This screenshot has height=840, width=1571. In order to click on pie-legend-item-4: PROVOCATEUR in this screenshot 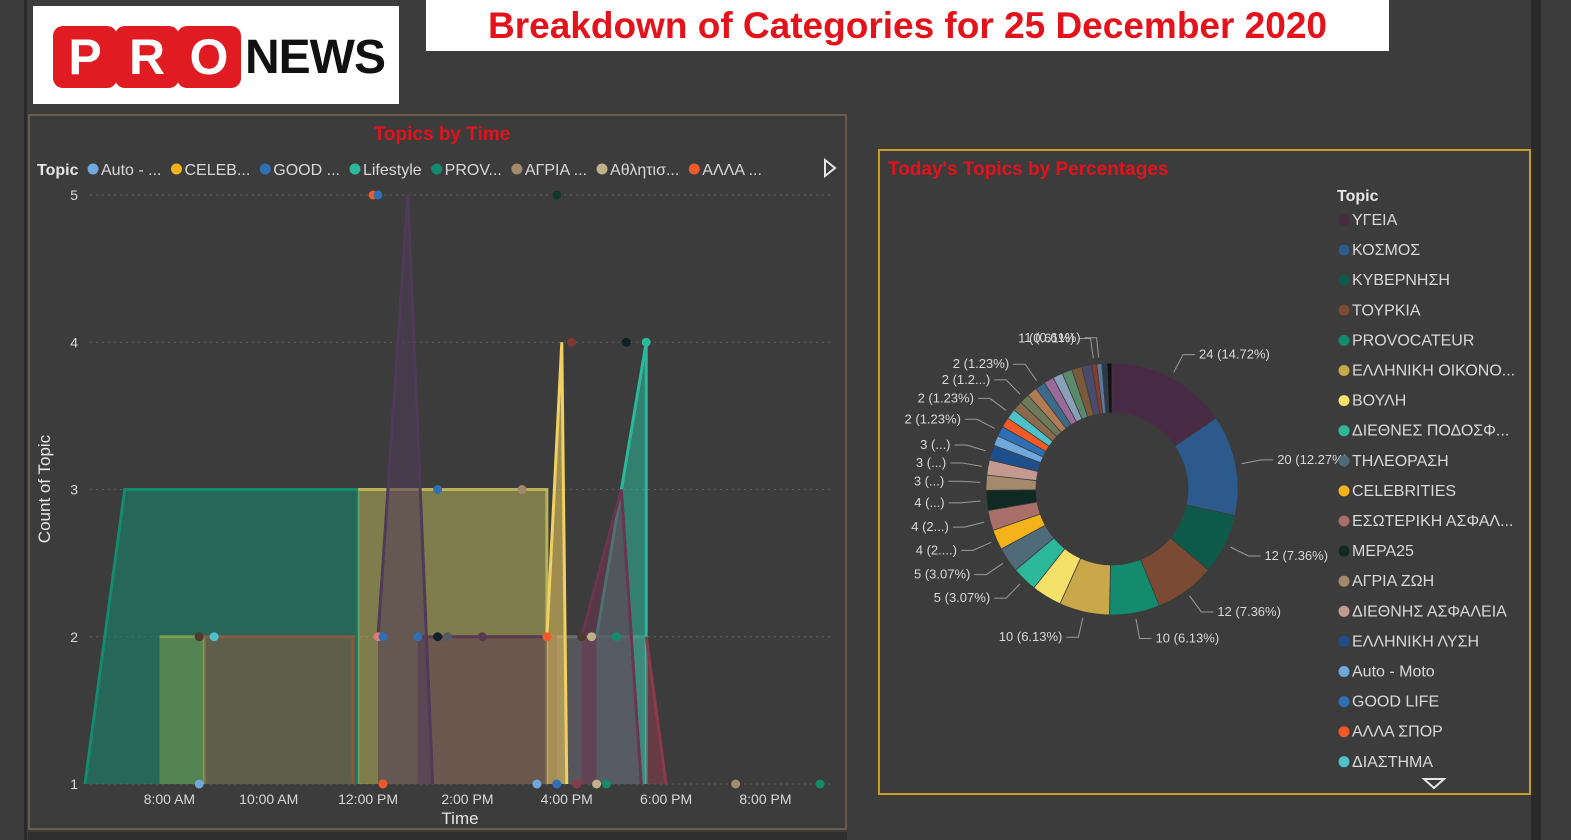, I will do `click(1413, 340)`.